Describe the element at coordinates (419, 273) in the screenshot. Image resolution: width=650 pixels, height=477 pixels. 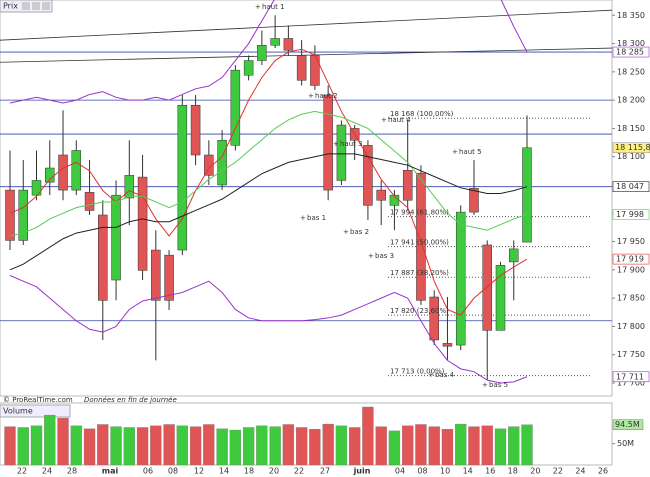
I see `fib-label: 17 887 (38,20%)` at that location.